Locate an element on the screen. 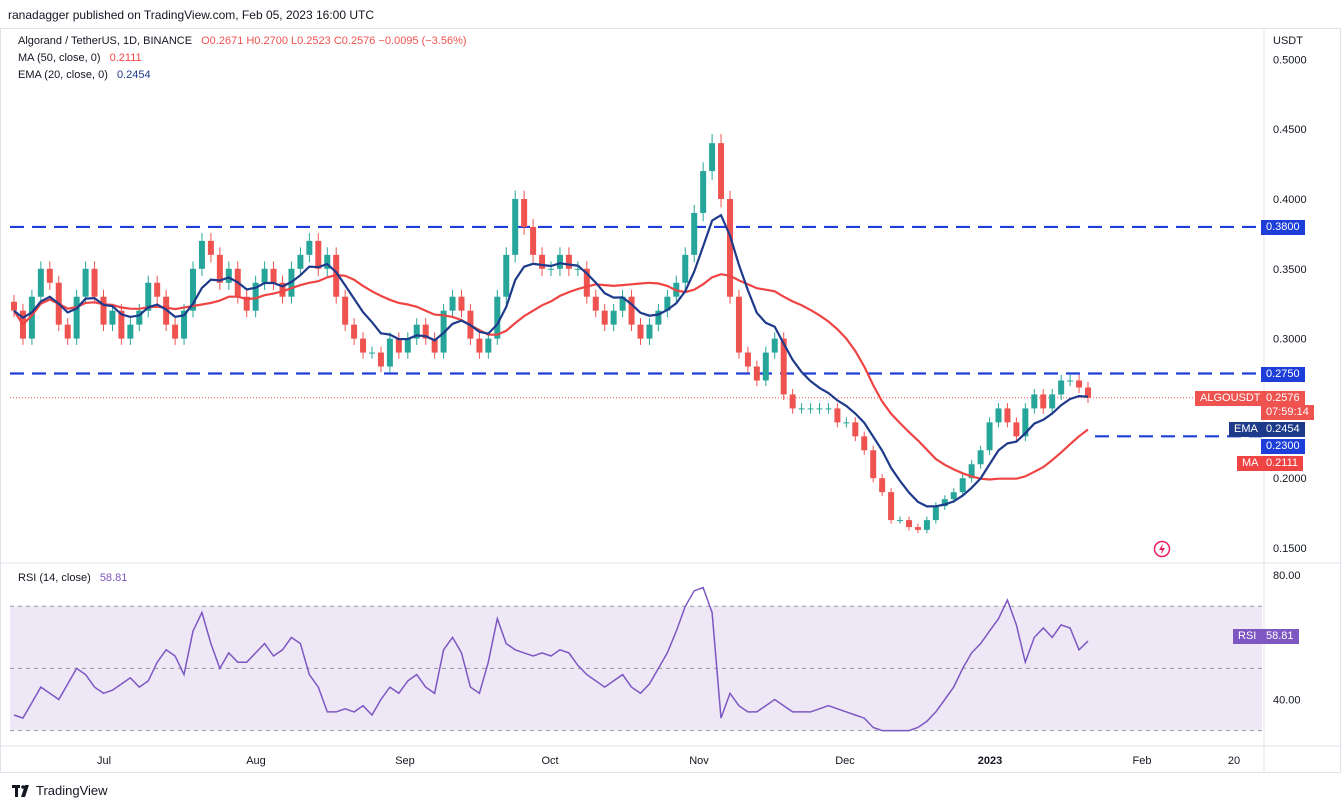  ma-legend: MA (50, close, 0) 0.2111 is located at coordinates (80, 58).